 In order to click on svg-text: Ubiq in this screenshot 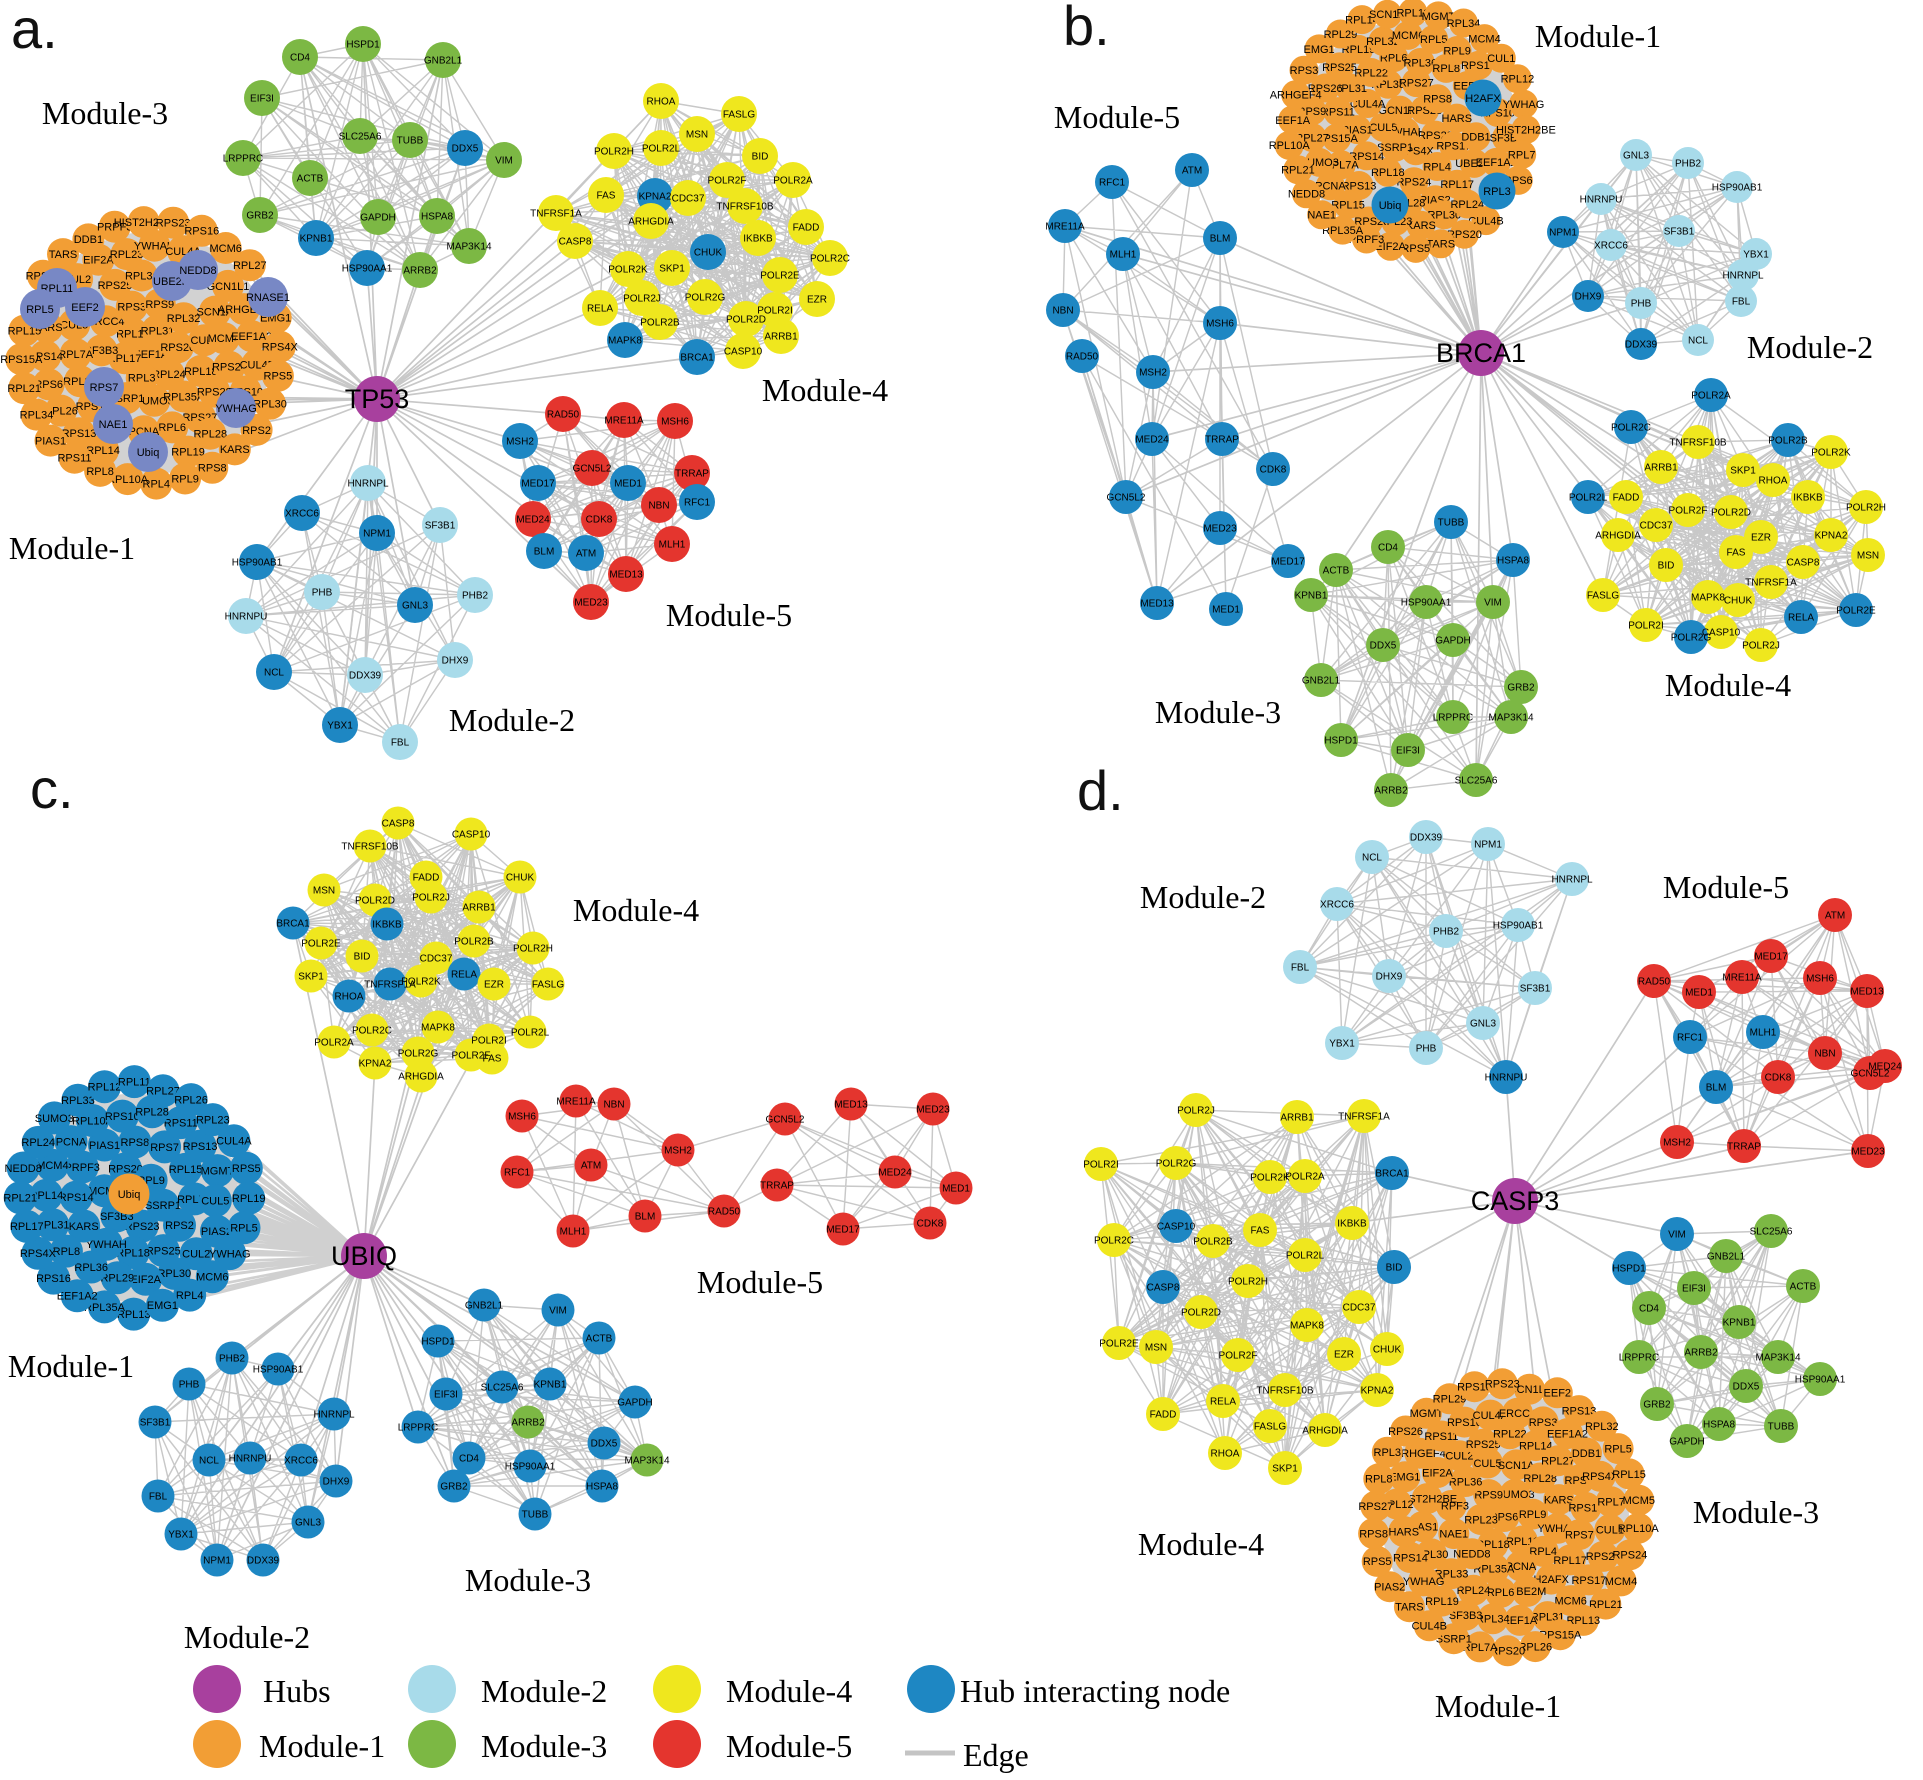, I will do `click(1390, 206)`.